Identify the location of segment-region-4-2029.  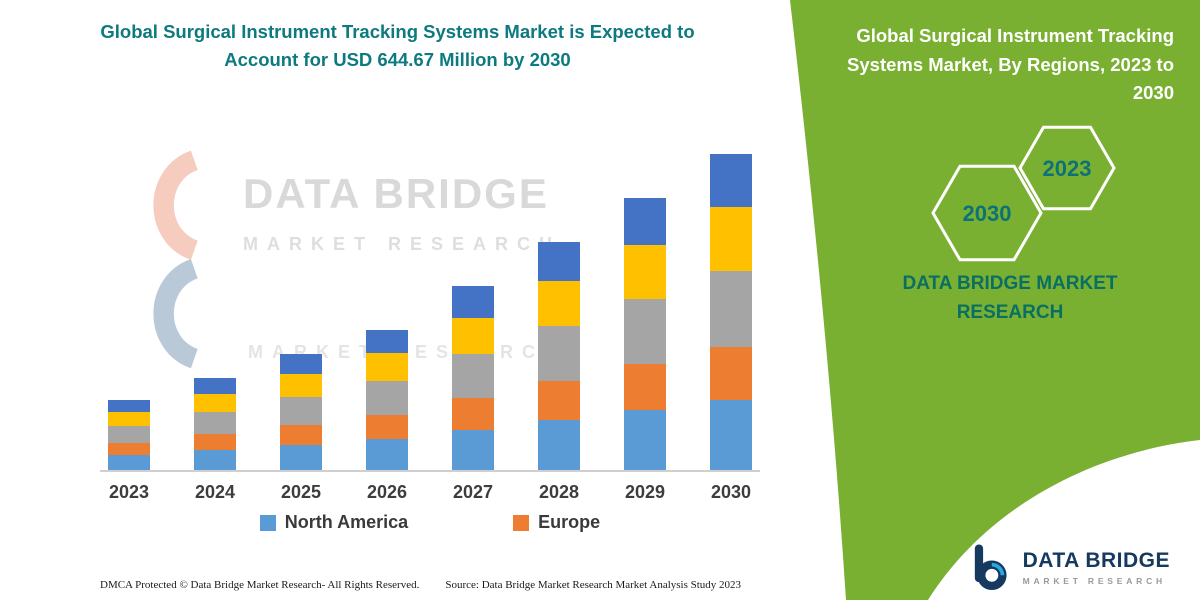
(645, 271).